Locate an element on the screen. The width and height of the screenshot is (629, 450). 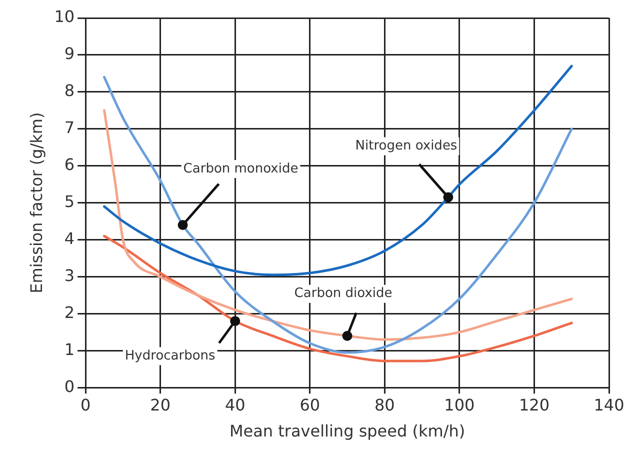
x-axis-title: Mean travelling speed (km/h) is located at coordinates (347, 431).